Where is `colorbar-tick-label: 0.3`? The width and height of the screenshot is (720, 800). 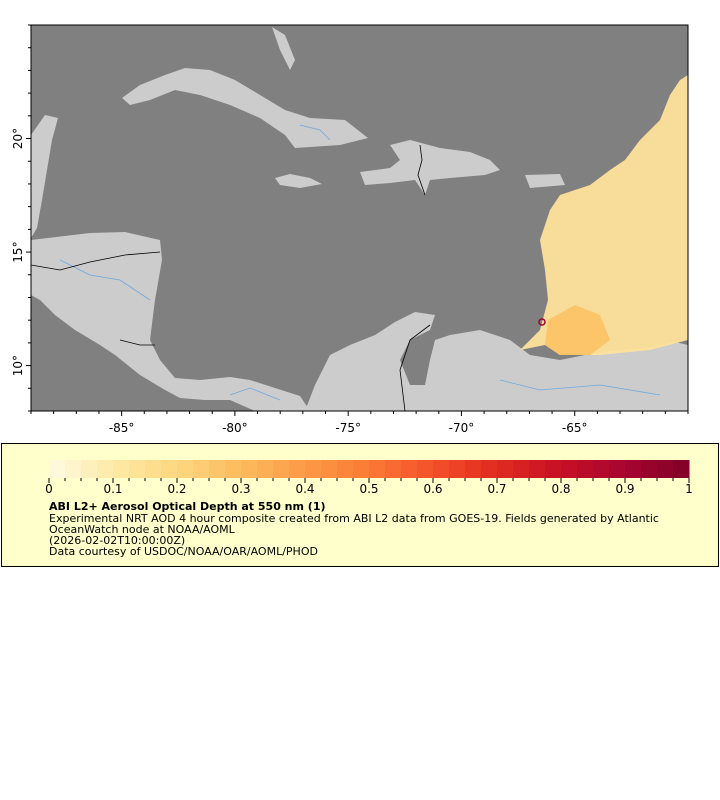 colorbar-tick-label: 0.3 is located at coordinates (240, 488).